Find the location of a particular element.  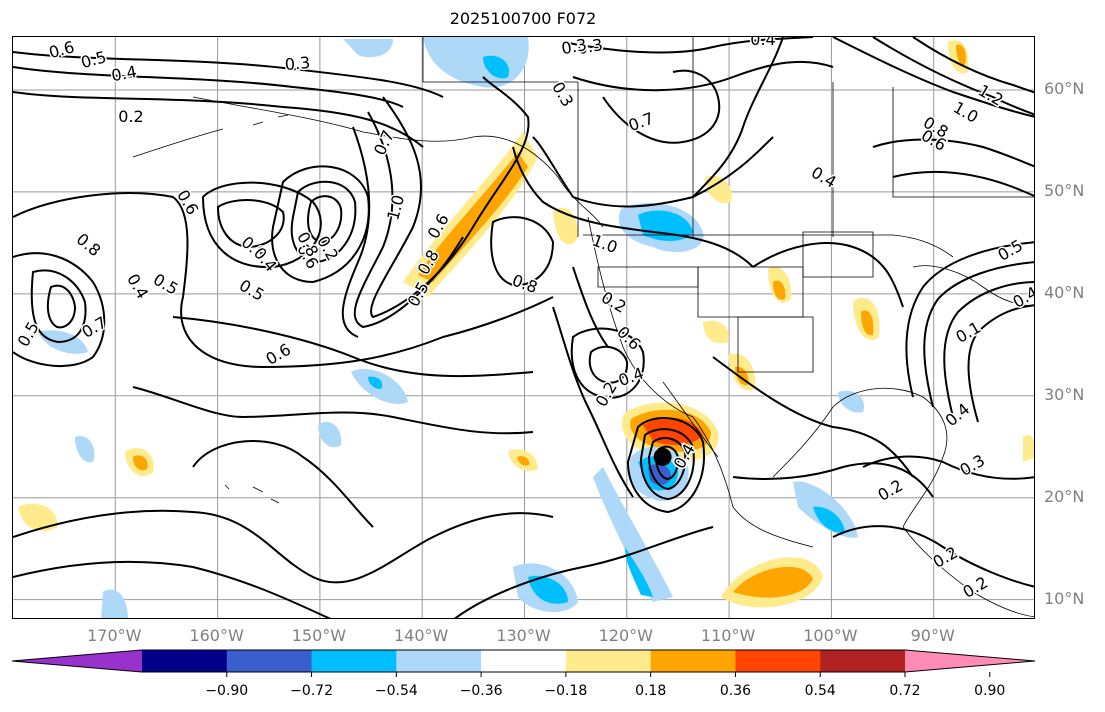

alaska-coast is located at coordinates (398, 162).